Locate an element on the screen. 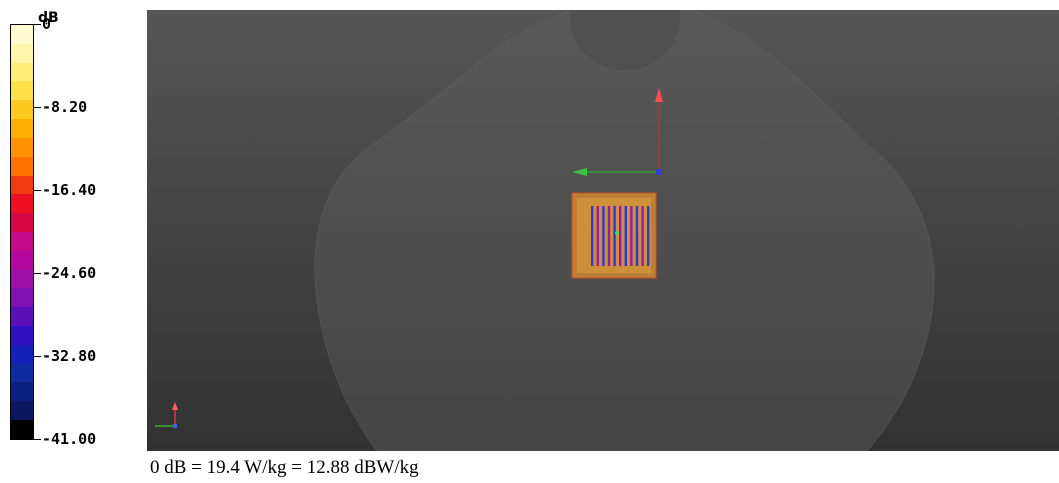 The height and width of the screenshot is (483, 1059). axis-triad is located at coordinates (617, 132).